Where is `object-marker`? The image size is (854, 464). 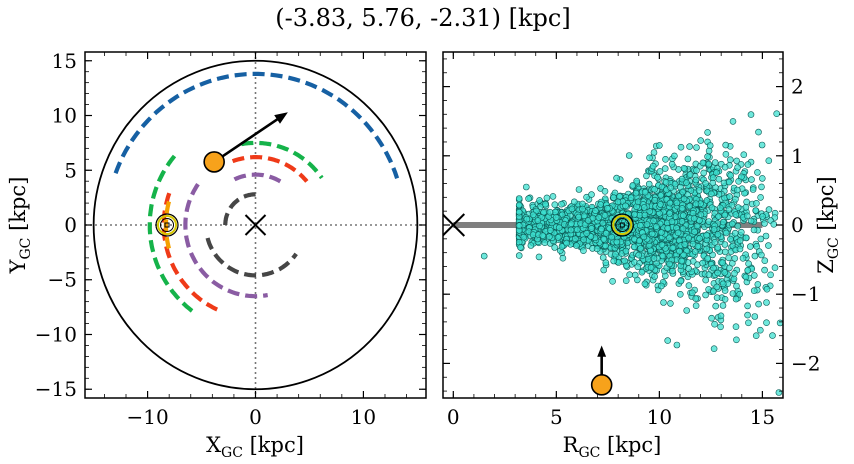
object-marker is located at coordinates (214, 162).